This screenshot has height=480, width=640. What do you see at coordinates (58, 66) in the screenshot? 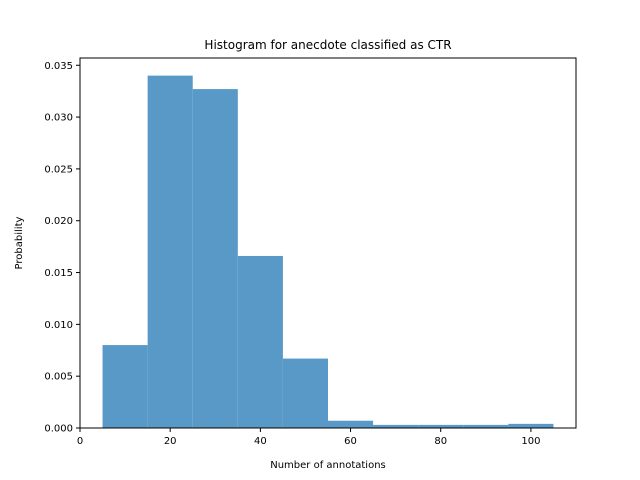
I see `y-tick-label: 0.035` at bounding box center [58, 66].